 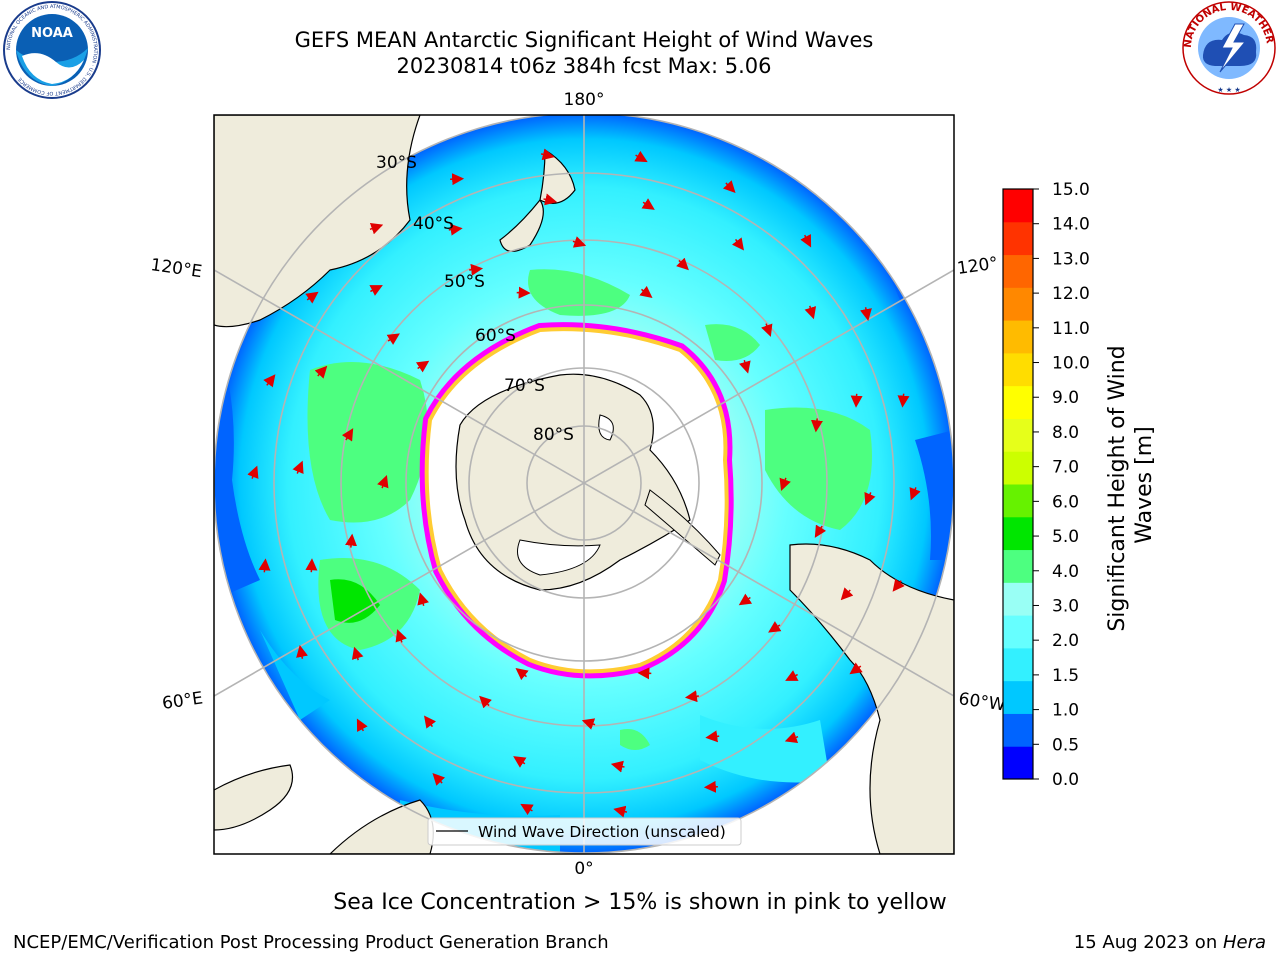 What do you see at coordinates (317, 221) in the screenshot?
I see `australia-landmass` at bounding box center [317, 221].